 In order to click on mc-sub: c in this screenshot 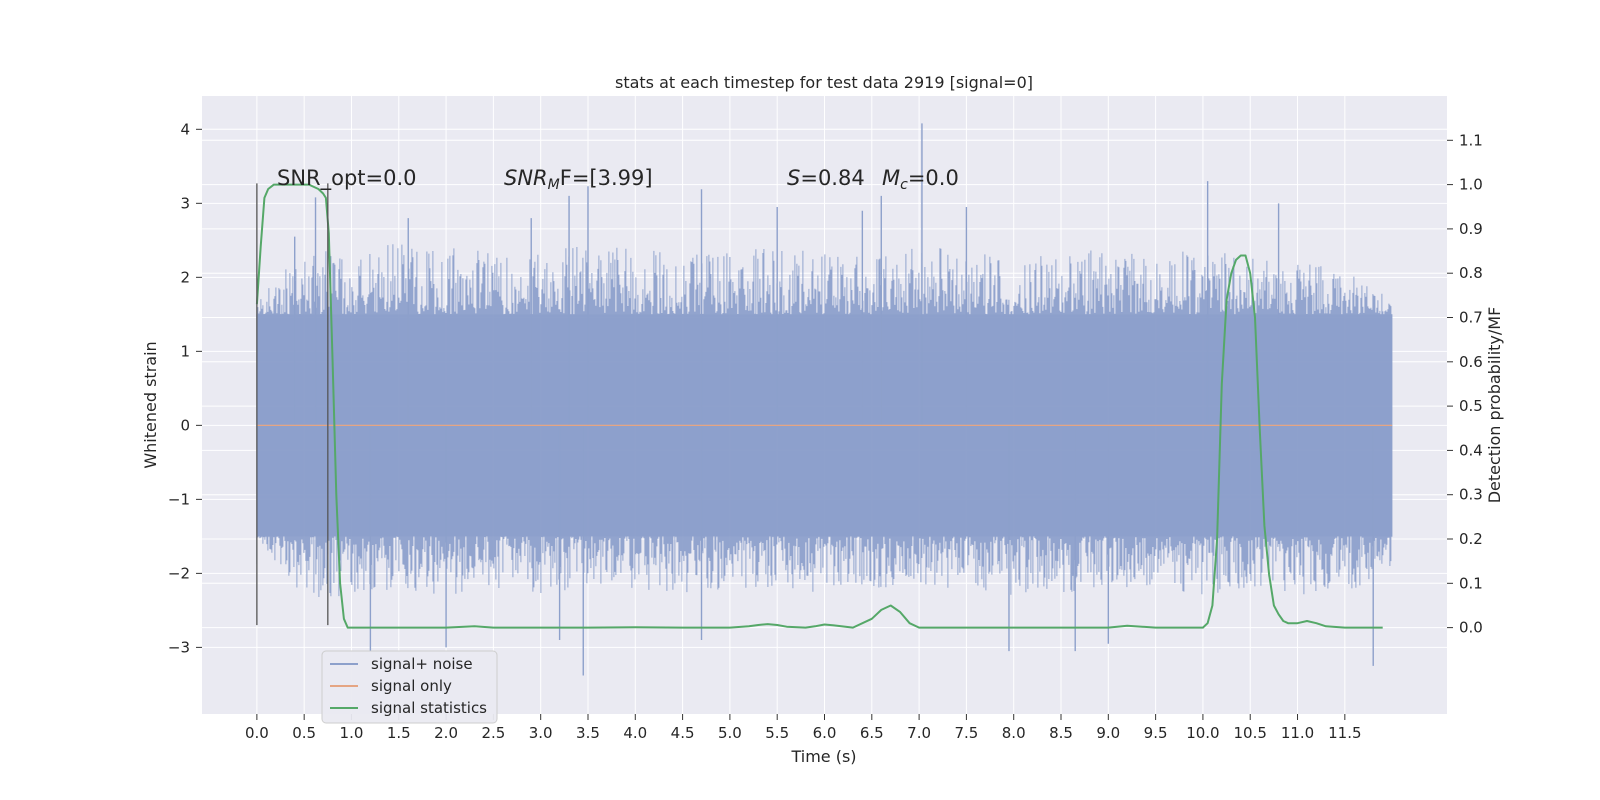, I will do `click(904, 185)`.